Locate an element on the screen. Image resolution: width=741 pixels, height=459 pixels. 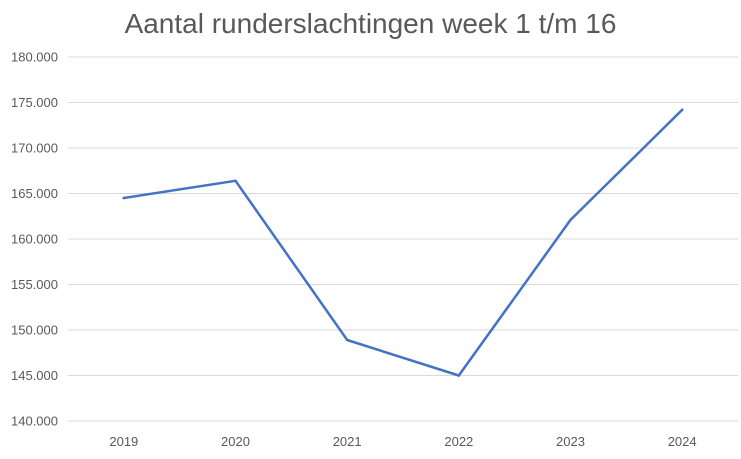
x-tick-label: 2024 is located at coordinates (682, 441).